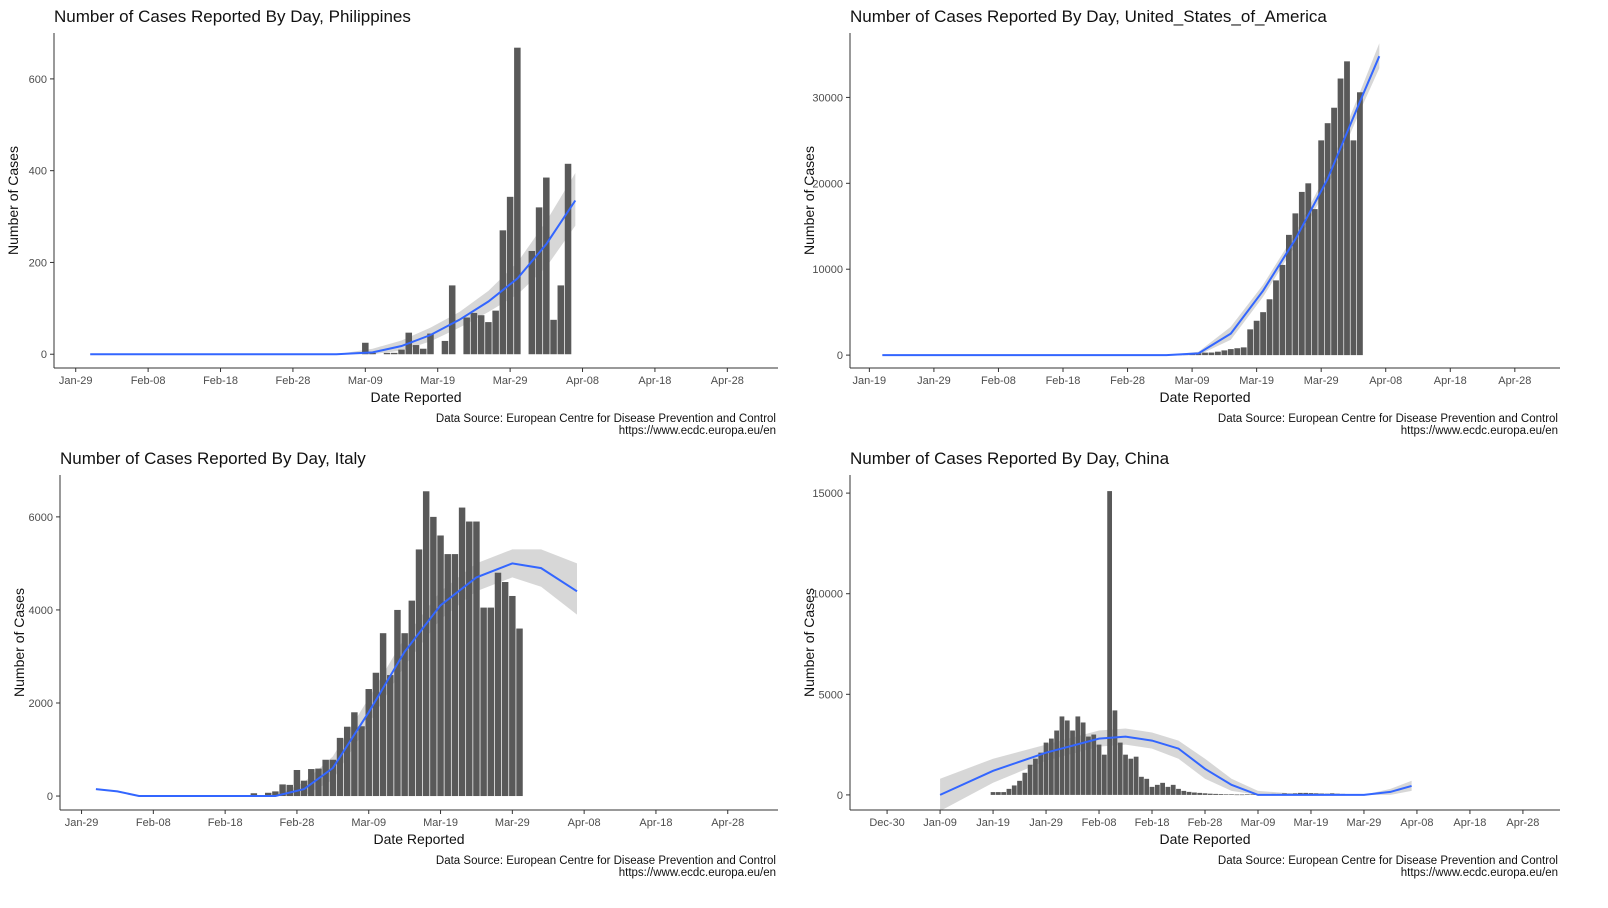  I want to click on y-tick-label: 600, so click(38, 80).